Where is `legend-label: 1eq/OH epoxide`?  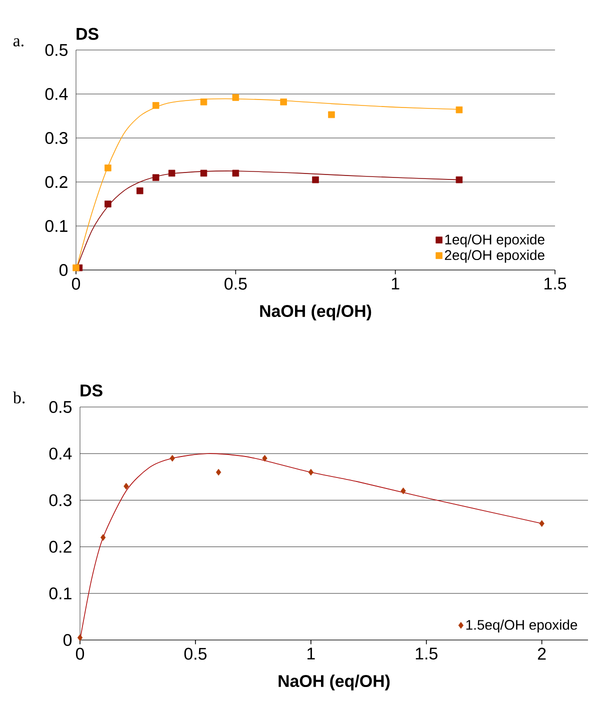
legend-label: 1eq/OH epoxide is located at coordinates (494, 241).